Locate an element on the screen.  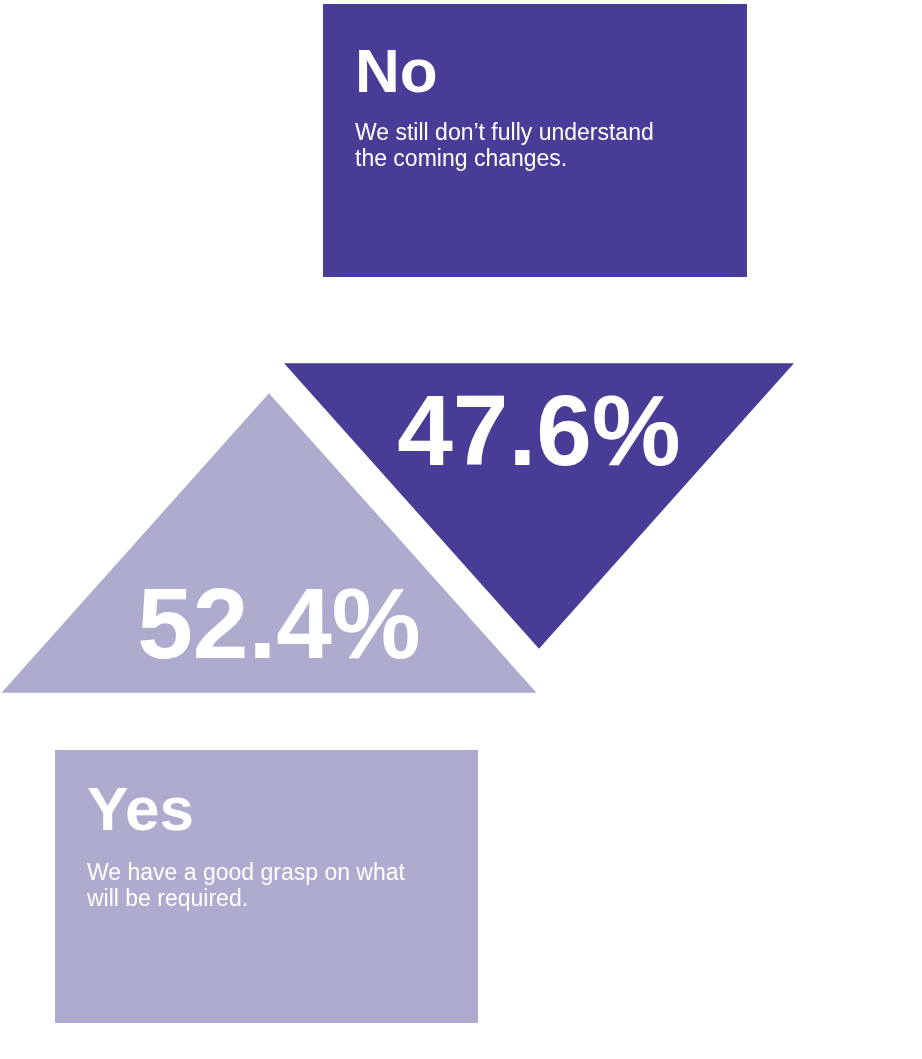
data-label: 47.6% is located at coordinates (539, 430).